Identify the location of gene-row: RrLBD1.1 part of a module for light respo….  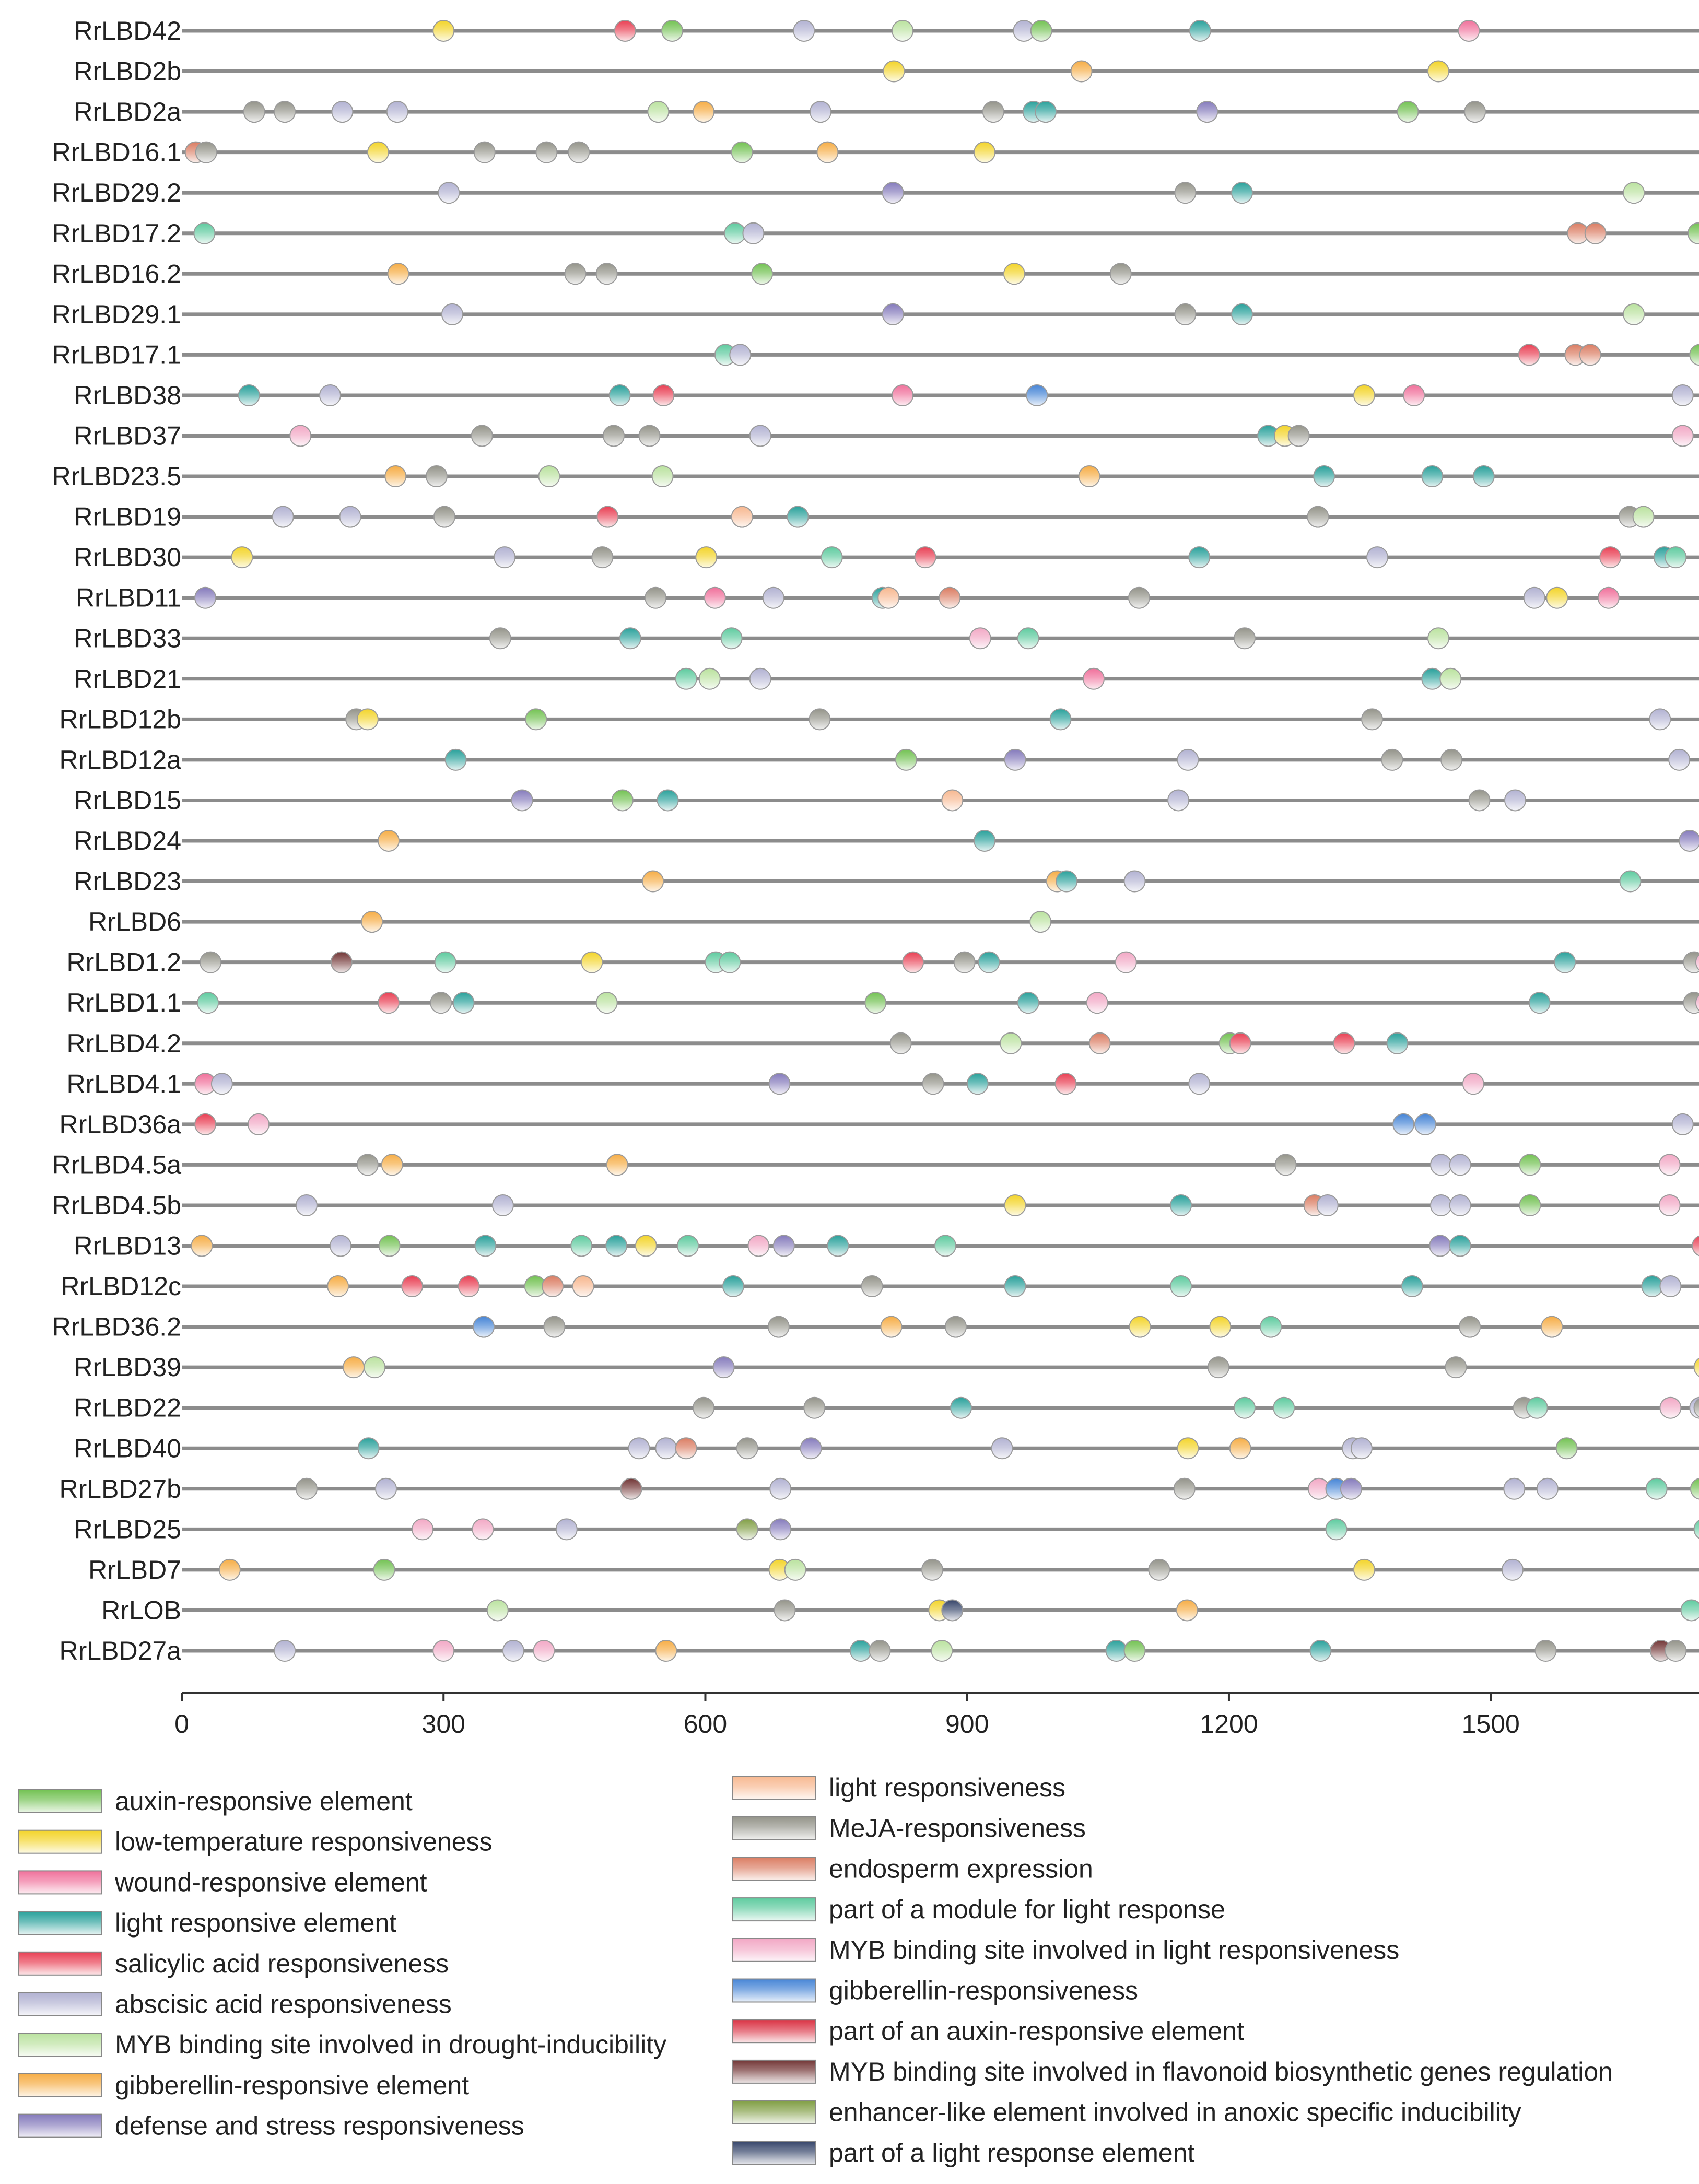
(882, 1002).